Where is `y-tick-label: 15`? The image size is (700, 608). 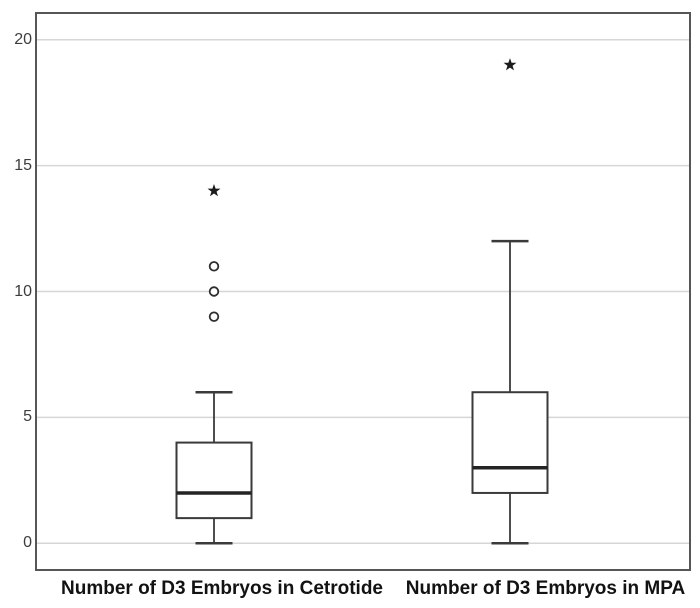
y-tick-label: 15 is located at coordinates (23, 165).